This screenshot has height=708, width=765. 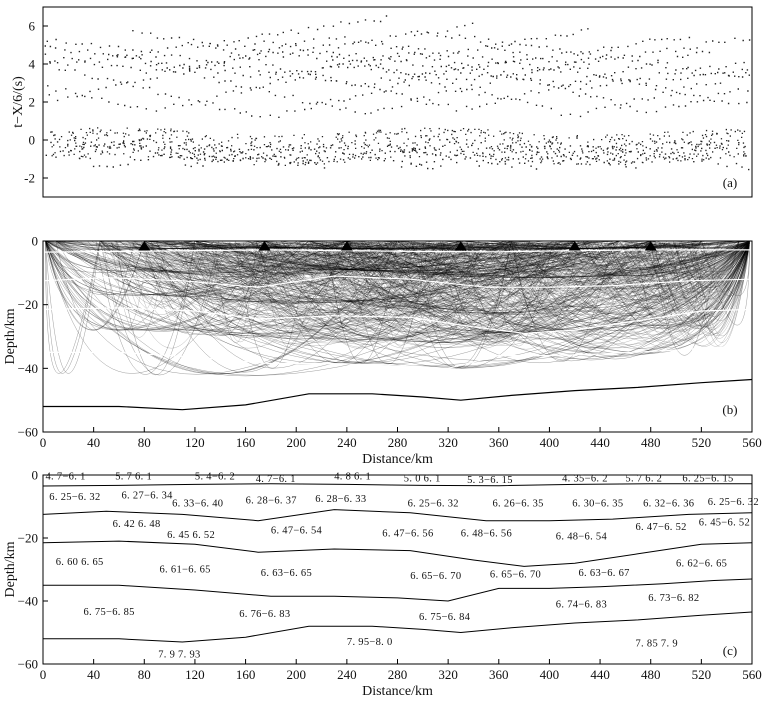 What do you see at coordinates (581, 604) in the screenshot?
I see `velocity-label: 6. 74−6. 83` at bounding box center [581, 604].